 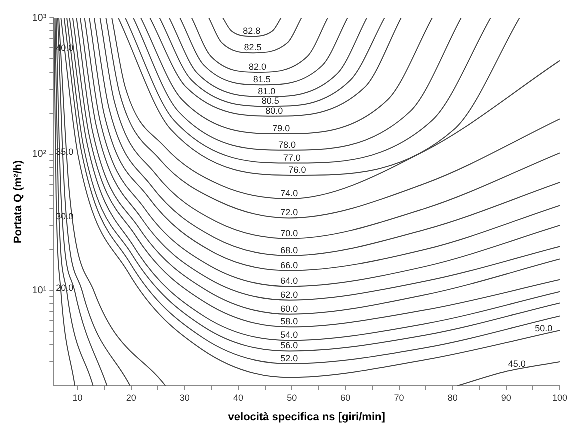 I want to click on y-tick-label: 10³, so click(x=40, y=18).